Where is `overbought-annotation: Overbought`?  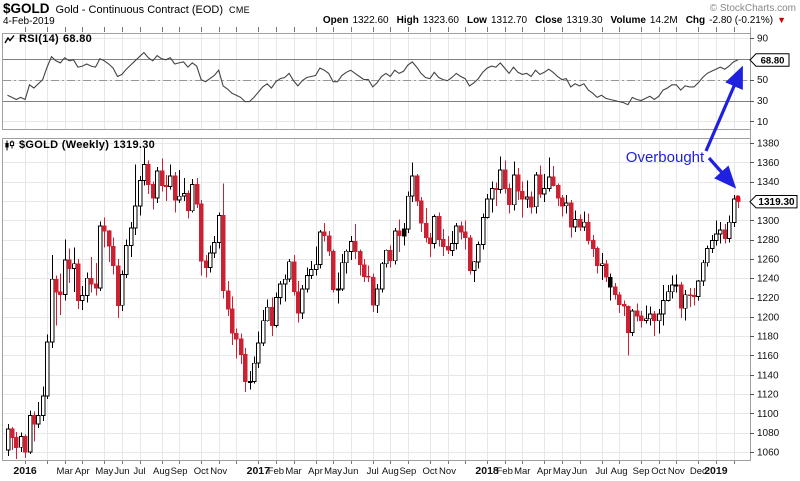 overbought-annotation: Overbought is located at coordinates (684, 127).